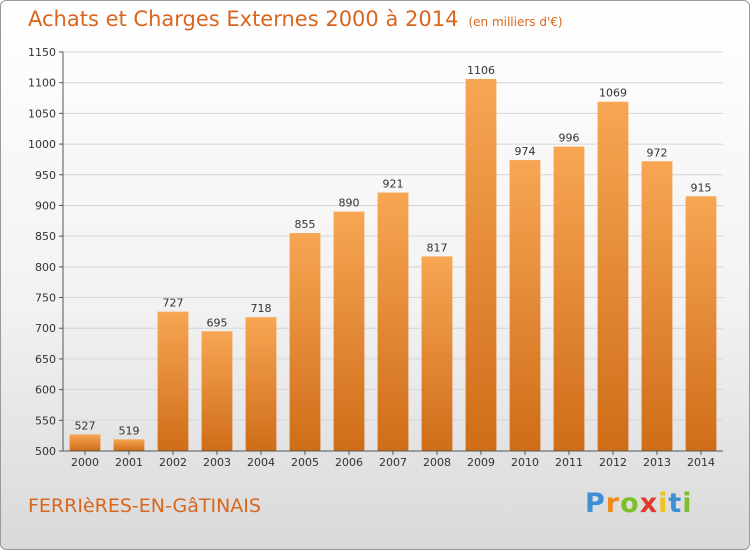 The width and height of the screenshot is (750, 550). What do you see at coordinates (45, 420) in the screenshot?
I see `y-tick-label: 550` at bounding box center [45, 420].